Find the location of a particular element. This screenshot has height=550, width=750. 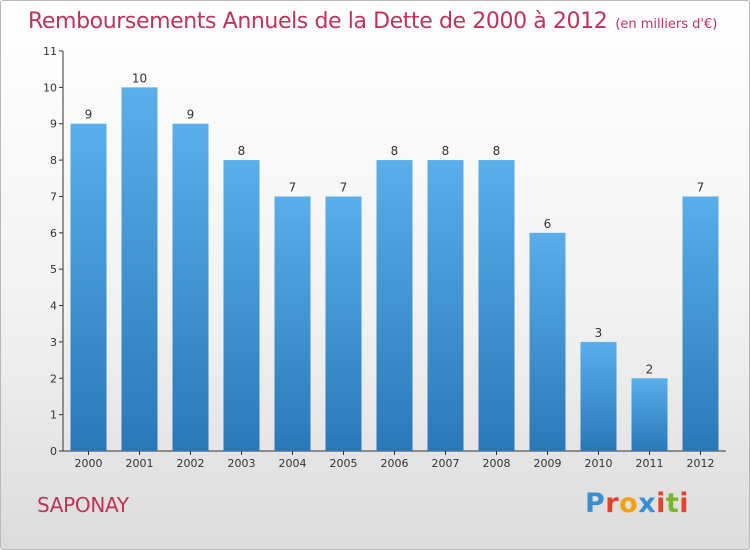

x-tick-label: 2007 is located at coordinates (446, 463).